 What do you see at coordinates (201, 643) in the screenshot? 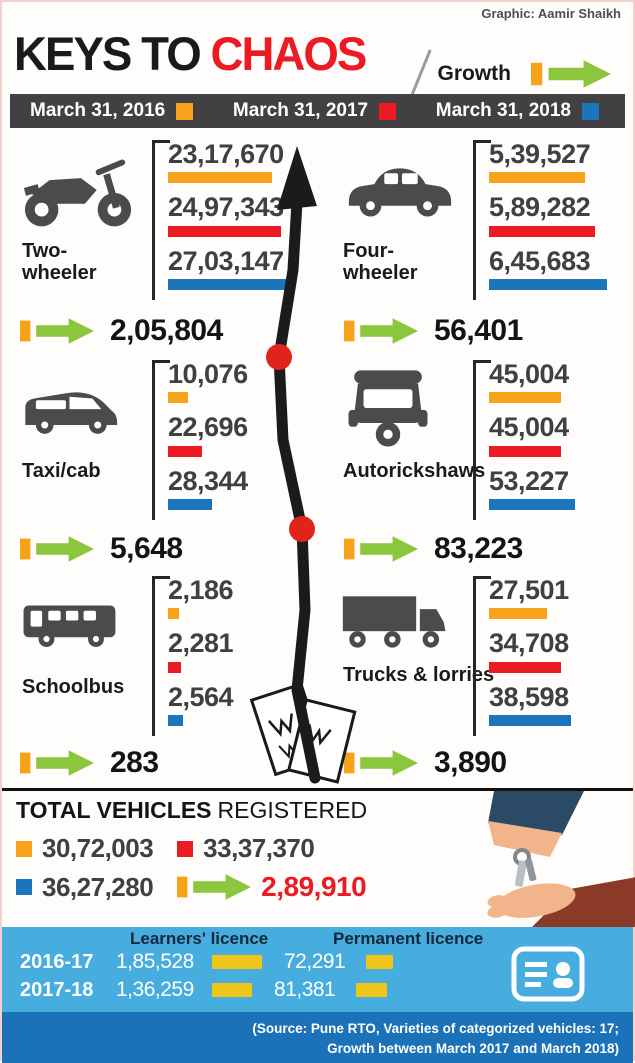
I see `value-2017: 2,281` at bounding box center [201, 643].